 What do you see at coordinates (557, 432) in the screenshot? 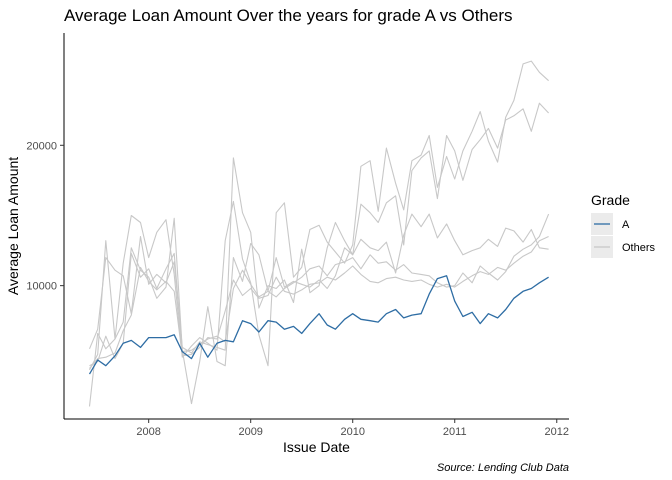
I see `x-tick-label: 2012` at bounding box center [557, 432].